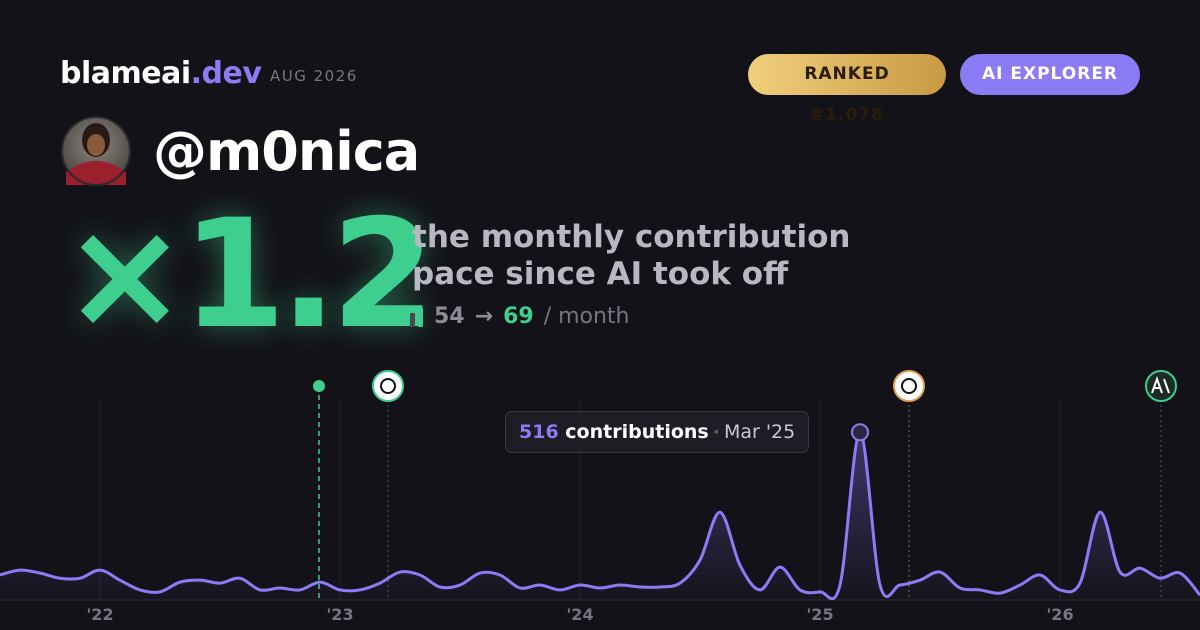  What do you see at coordinates (637, 432) in the screenshot?
I see `tooltip-label: contributions` at bounding box center [637, 432].